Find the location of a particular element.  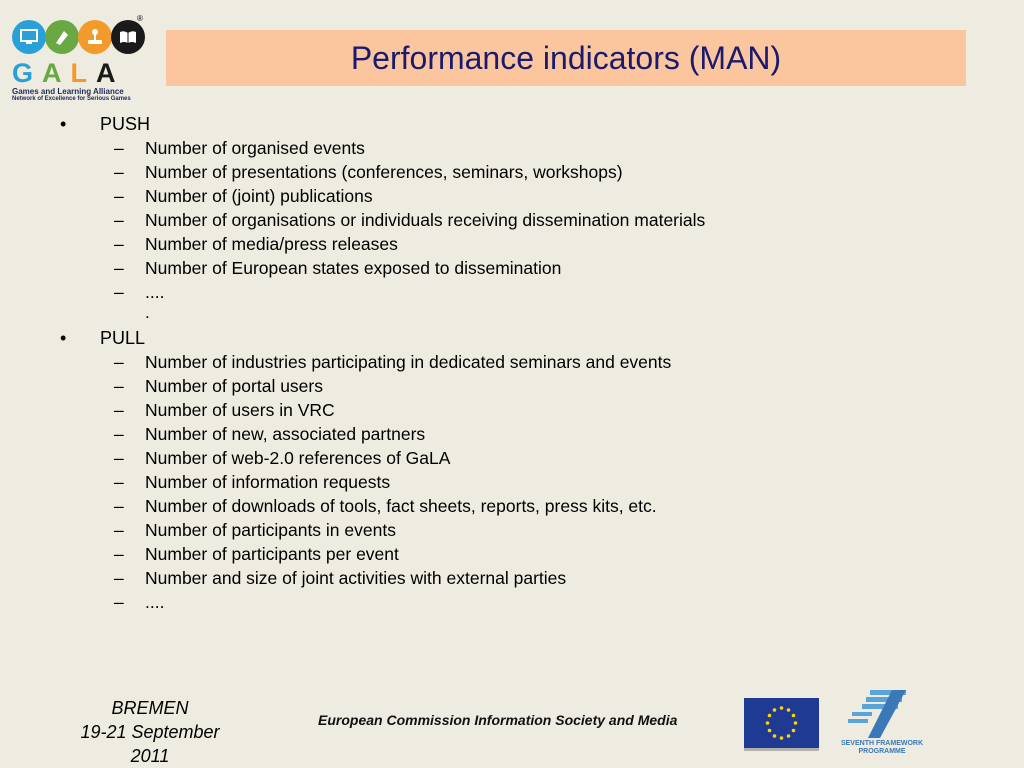

footer-city: BREMEN is located at coordinates (150, 708).